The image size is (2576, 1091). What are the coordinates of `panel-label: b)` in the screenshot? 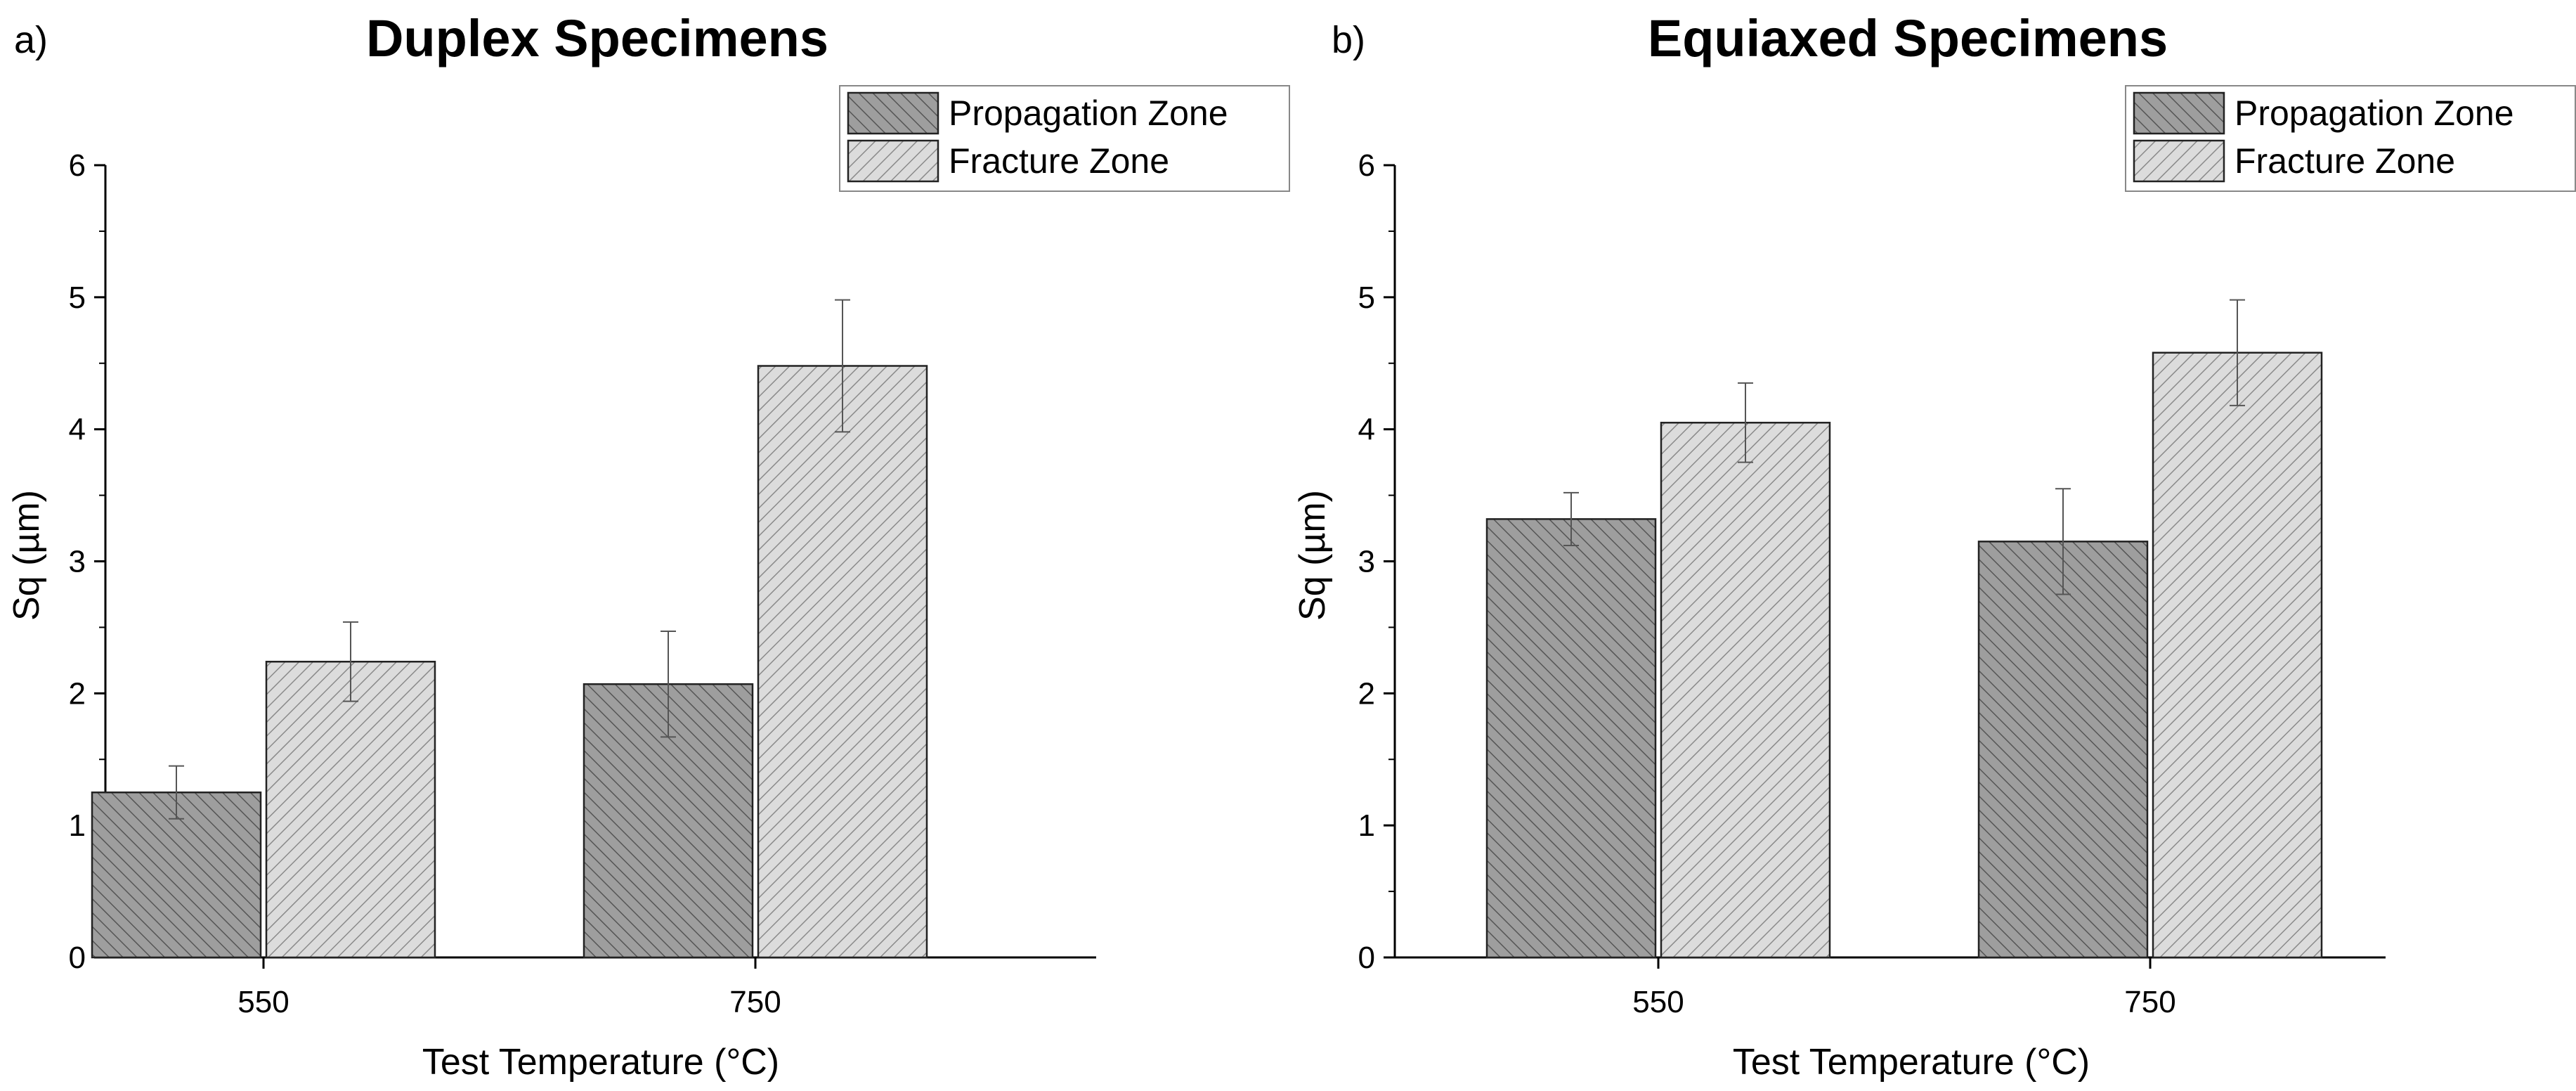 It's located at (1348, 40).